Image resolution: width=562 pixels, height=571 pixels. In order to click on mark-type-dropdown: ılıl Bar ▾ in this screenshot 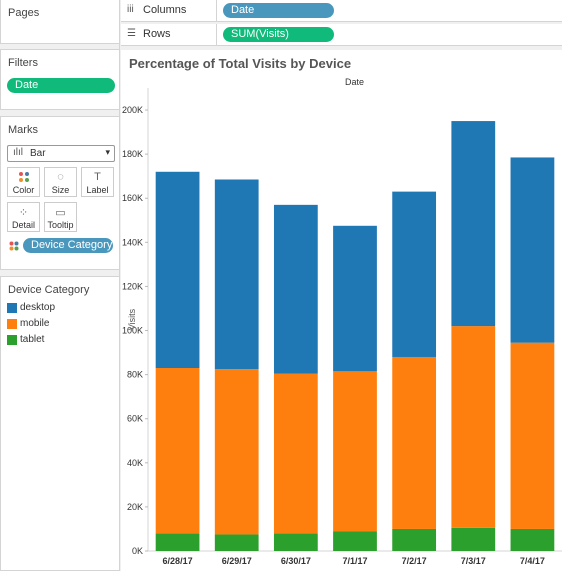, I will do `click(61, 153)`.